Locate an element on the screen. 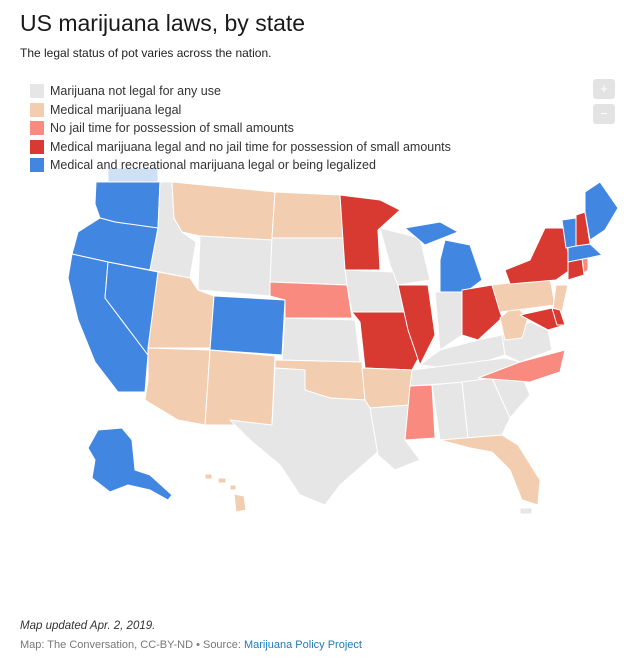  legend-item-medical: Medical marijuana legal is located at coordinates (240, 110).